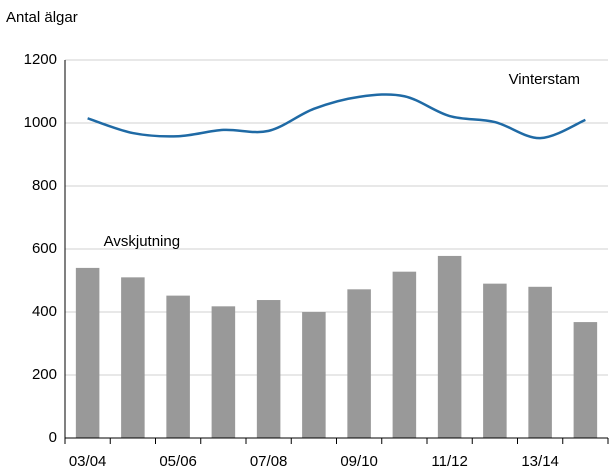  What do you see at coordinates (88, 461) in the screenshot?
I see `x-tick-label: 03/04` at bounding box center [88, 461].